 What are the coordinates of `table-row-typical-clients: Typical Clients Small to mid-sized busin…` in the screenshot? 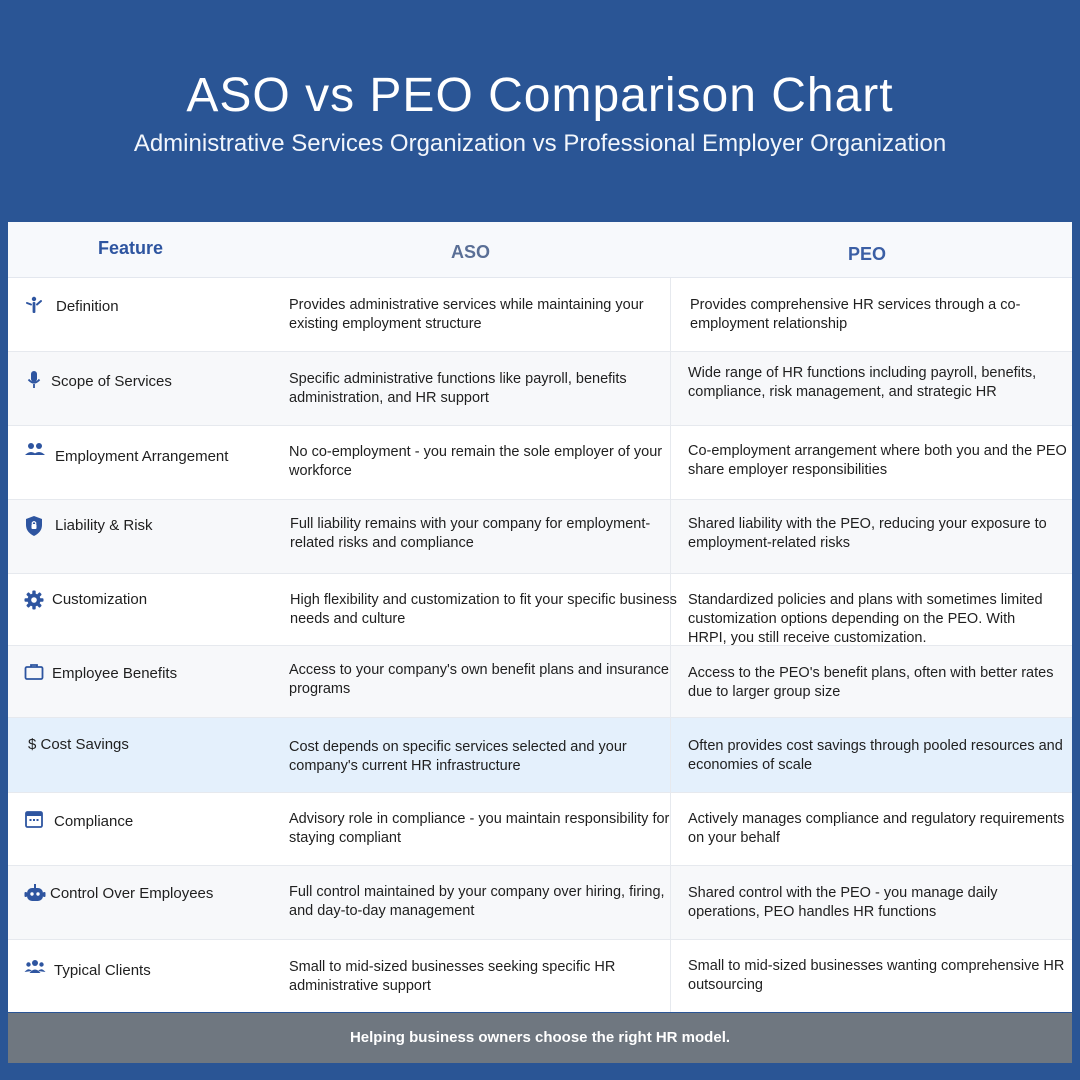 It's located at (540, 976).